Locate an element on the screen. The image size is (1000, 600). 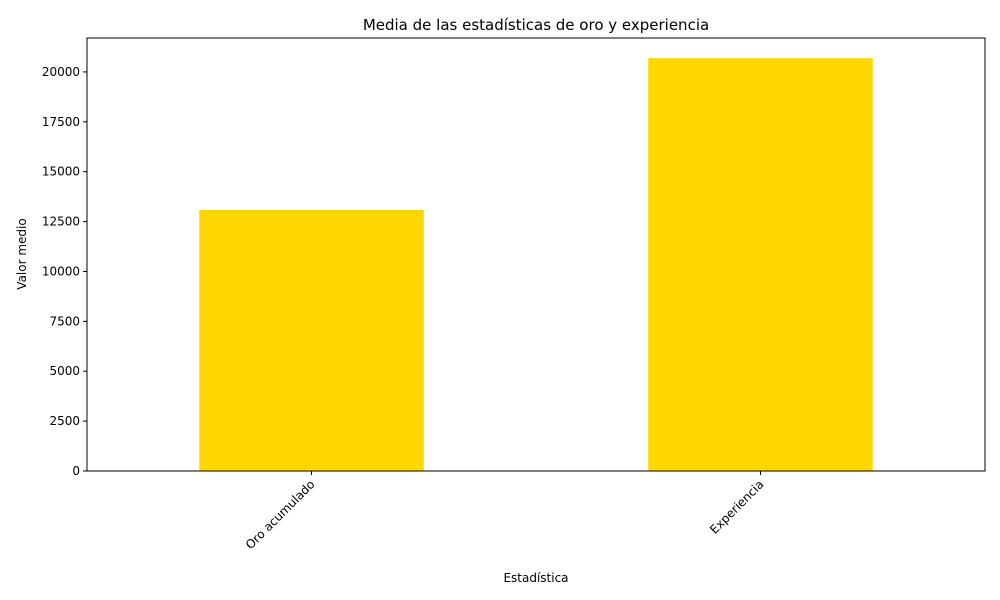
y-tick-label-5: 12500 is located at coordinates (61, 222).